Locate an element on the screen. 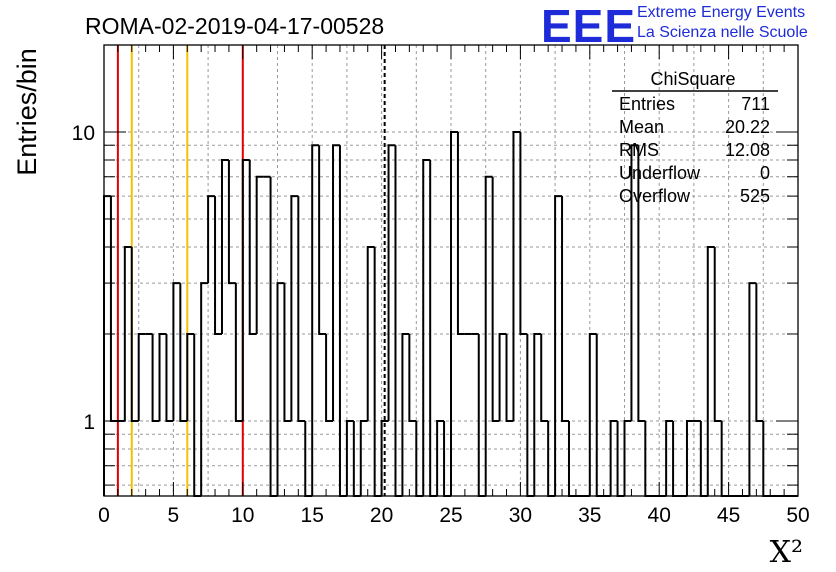 The image size is (836, 572). stats-title: ChiSquare is located at coordinates (692, 79).